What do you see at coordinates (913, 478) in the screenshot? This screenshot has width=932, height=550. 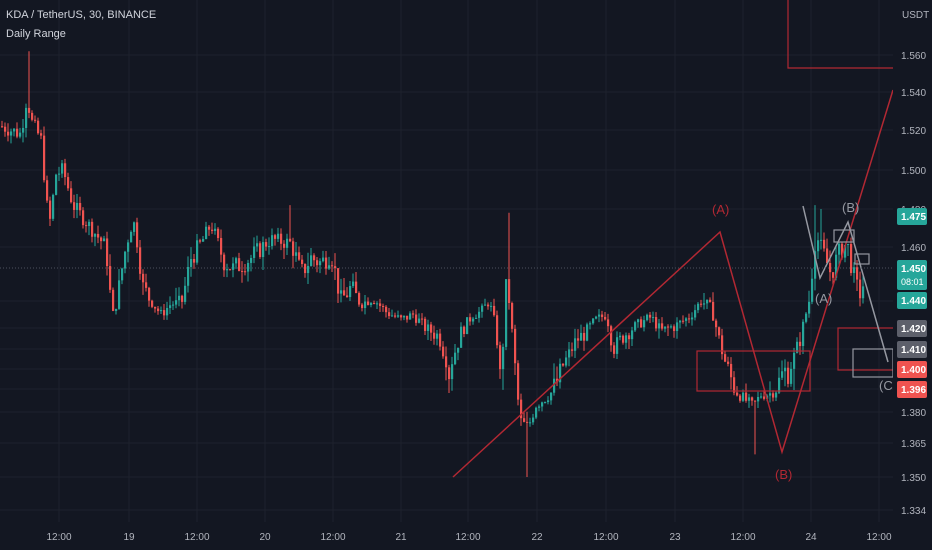 I see `y-tick-label-13: 1.350` at bounding box center [913, 478].